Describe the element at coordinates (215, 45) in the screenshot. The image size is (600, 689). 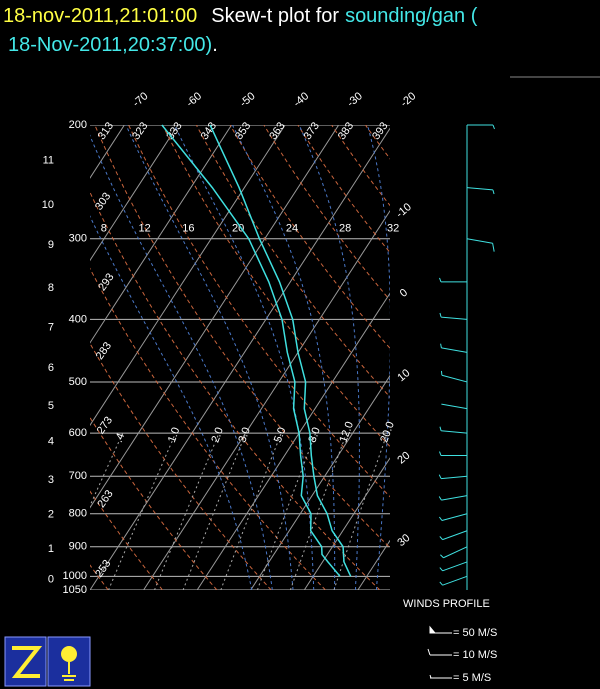
I see `period: .` at that location.